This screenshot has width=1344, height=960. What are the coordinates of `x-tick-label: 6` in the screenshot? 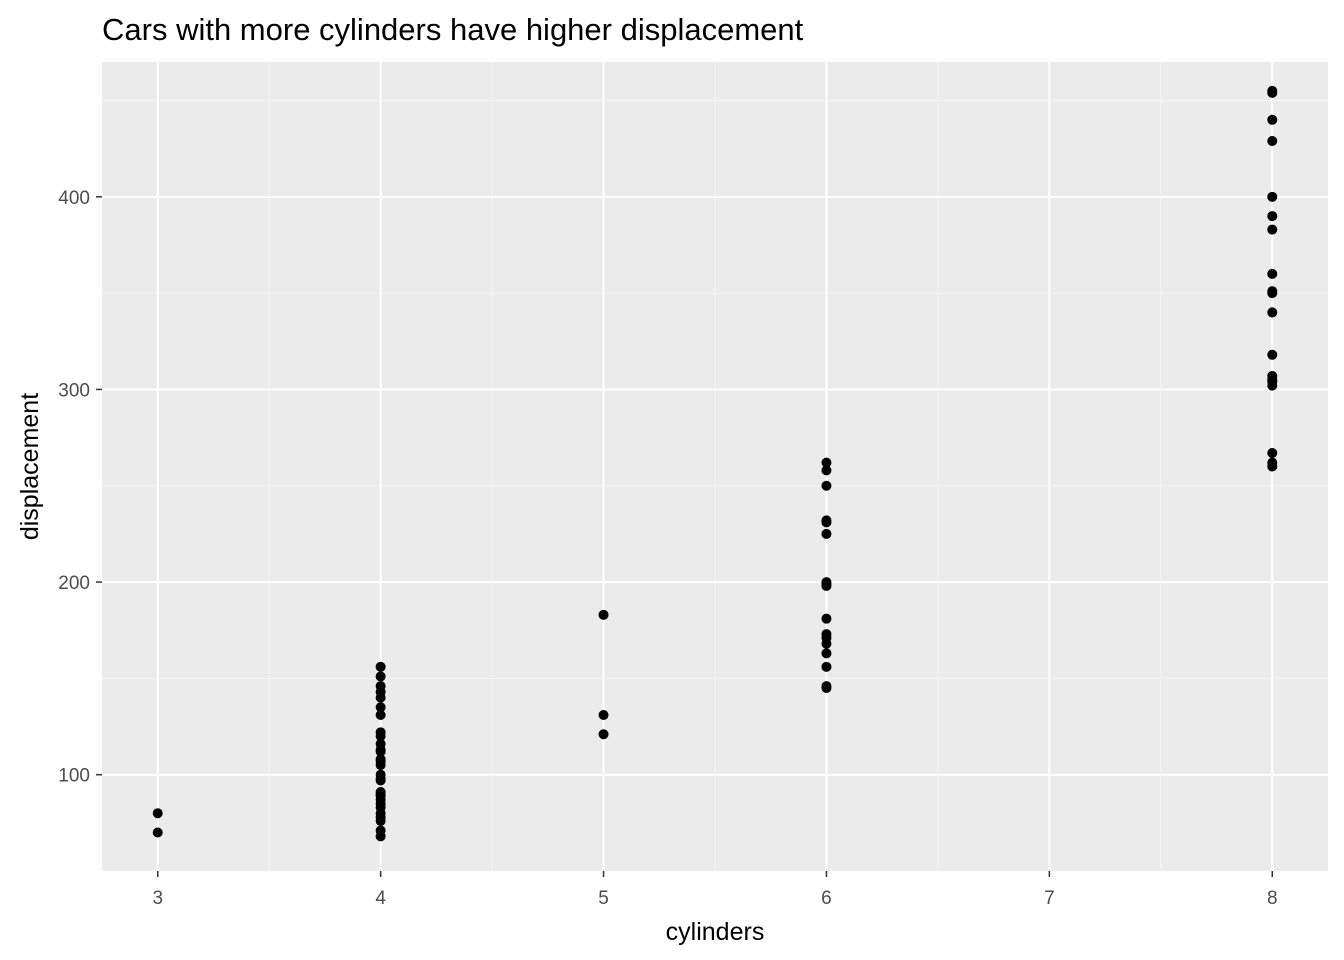 It's located at (826, 898).